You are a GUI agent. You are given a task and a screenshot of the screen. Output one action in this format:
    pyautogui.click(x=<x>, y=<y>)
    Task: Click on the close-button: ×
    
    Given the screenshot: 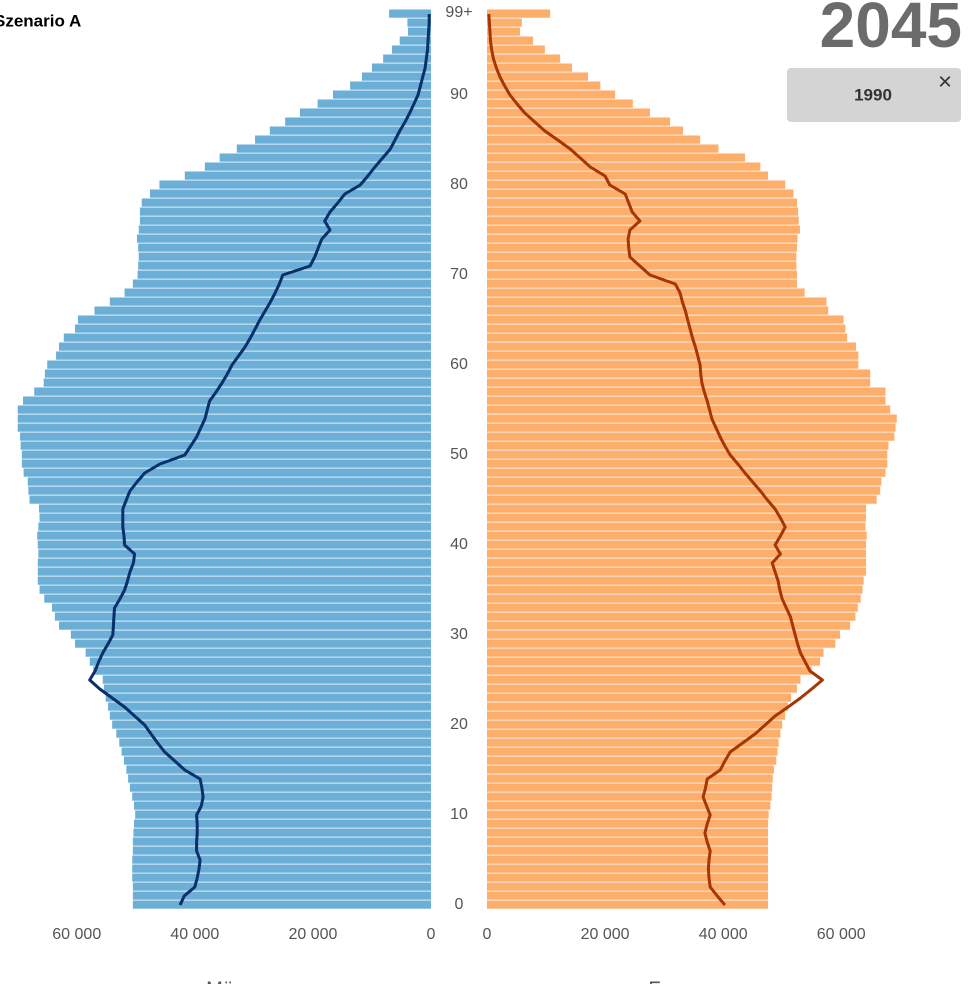 What is the action you would take?
    pyautogui.click(x=945, y=81)
    